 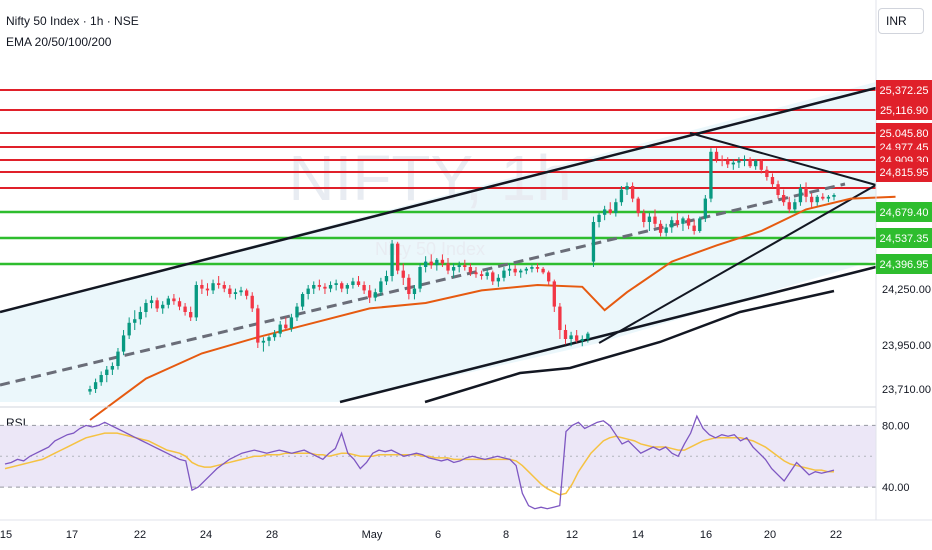 I want to click on resistance-label-text: 25,372.25, so click(x=904, y=91).